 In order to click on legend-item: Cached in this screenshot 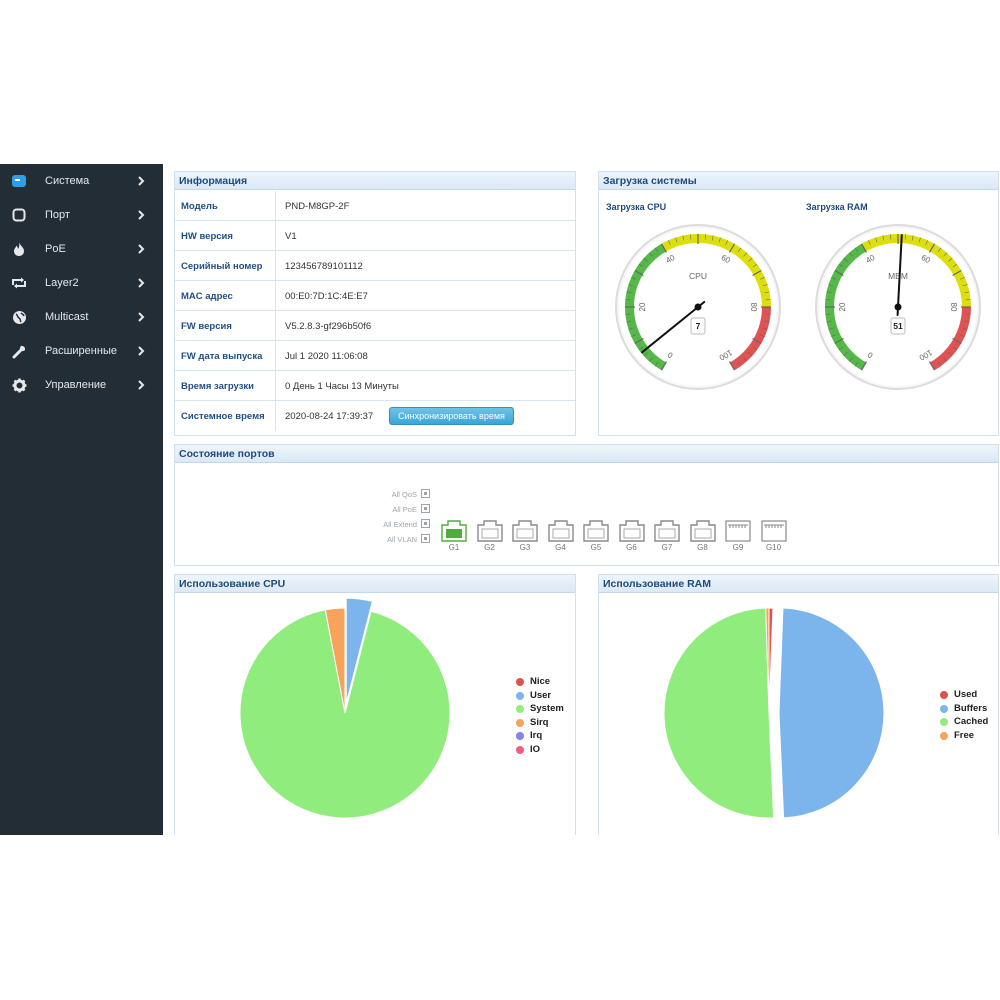, I will do `click(970, 722)`.